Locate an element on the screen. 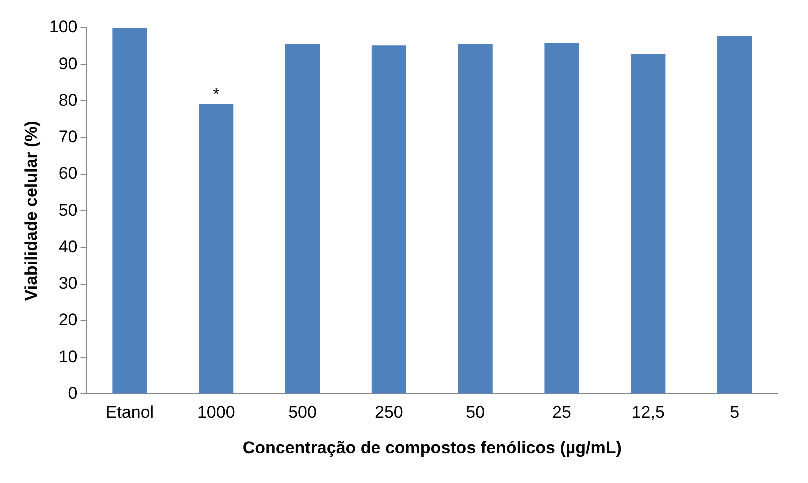 The image size is (808, 483). y-tick-label: 10 is located at coordinates (68, 356).